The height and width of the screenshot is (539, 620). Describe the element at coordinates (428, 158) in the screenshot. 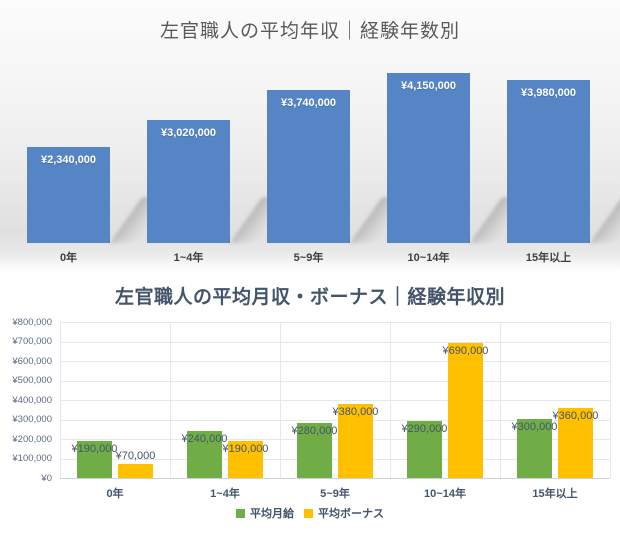

I see `annual-bar-10~14年` at that location.